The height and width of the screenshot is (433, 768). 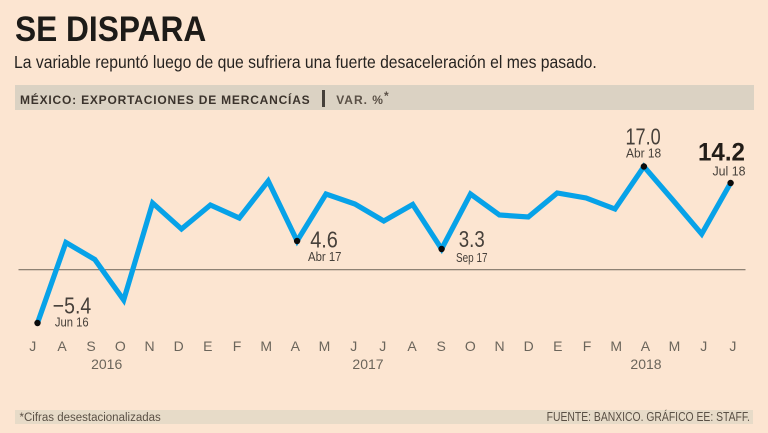 I want to click on svg-text: −5.4, so click(x=72, y=305).